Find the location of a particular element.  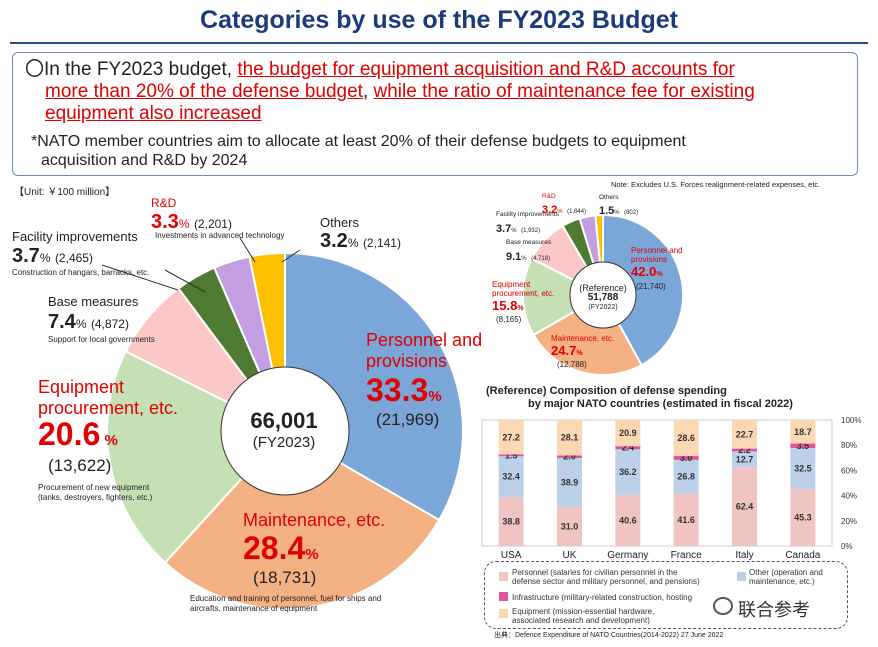

bar-value-label: 3.5 is located at coordinates (803, 446).